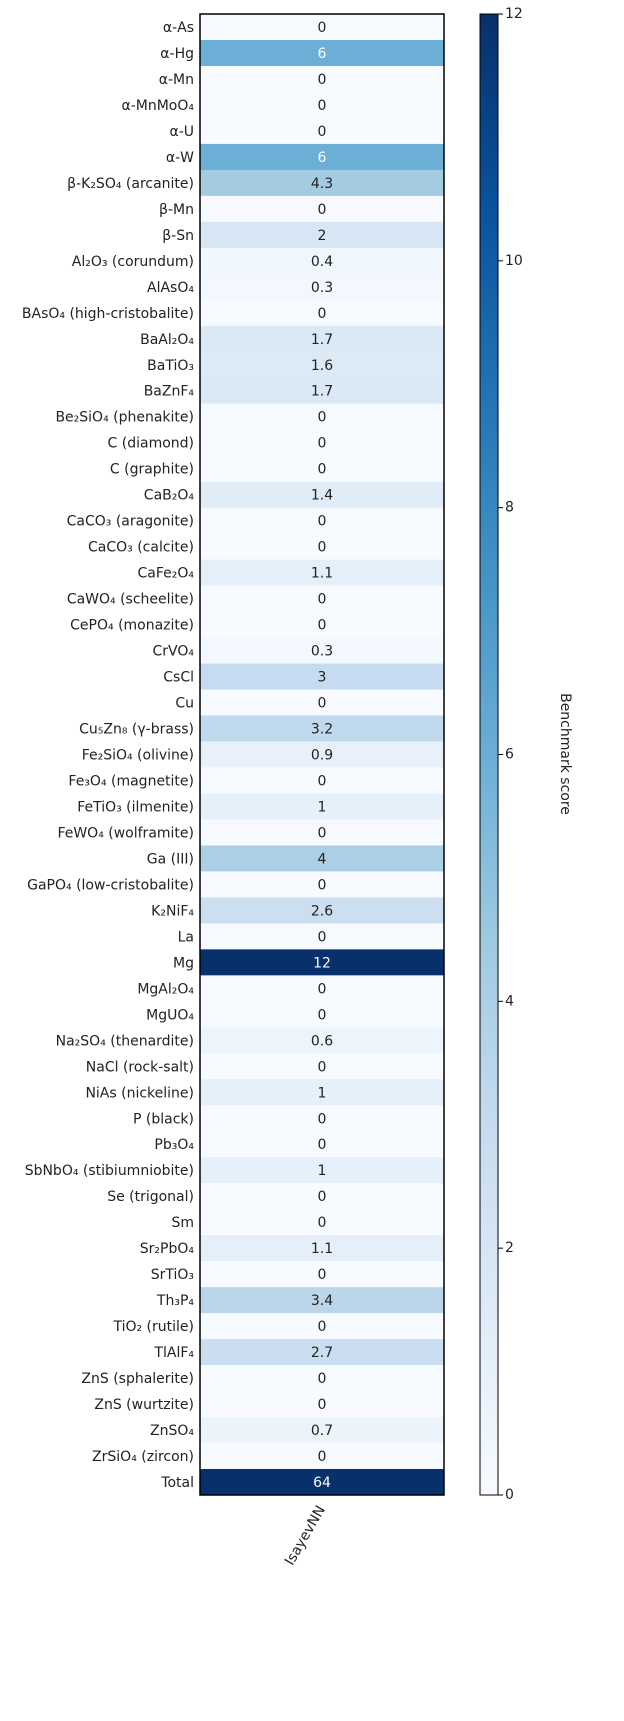  I want to click on y-tick-label: CePO₄ (monazite), so click(132, 626).